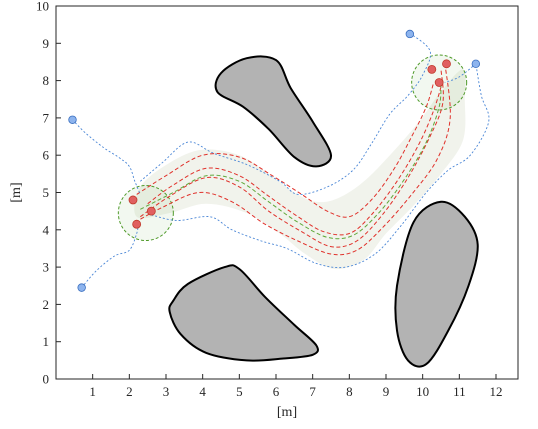  I want to click on y-tick-label: 1, so click(46, 341).